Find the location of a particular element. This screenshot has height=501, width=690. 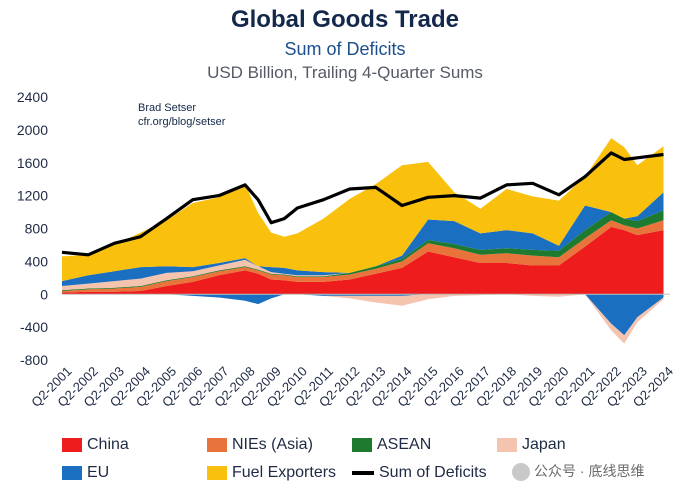

chart-title: Global Goods Trade is located at coordinates (345, 19).